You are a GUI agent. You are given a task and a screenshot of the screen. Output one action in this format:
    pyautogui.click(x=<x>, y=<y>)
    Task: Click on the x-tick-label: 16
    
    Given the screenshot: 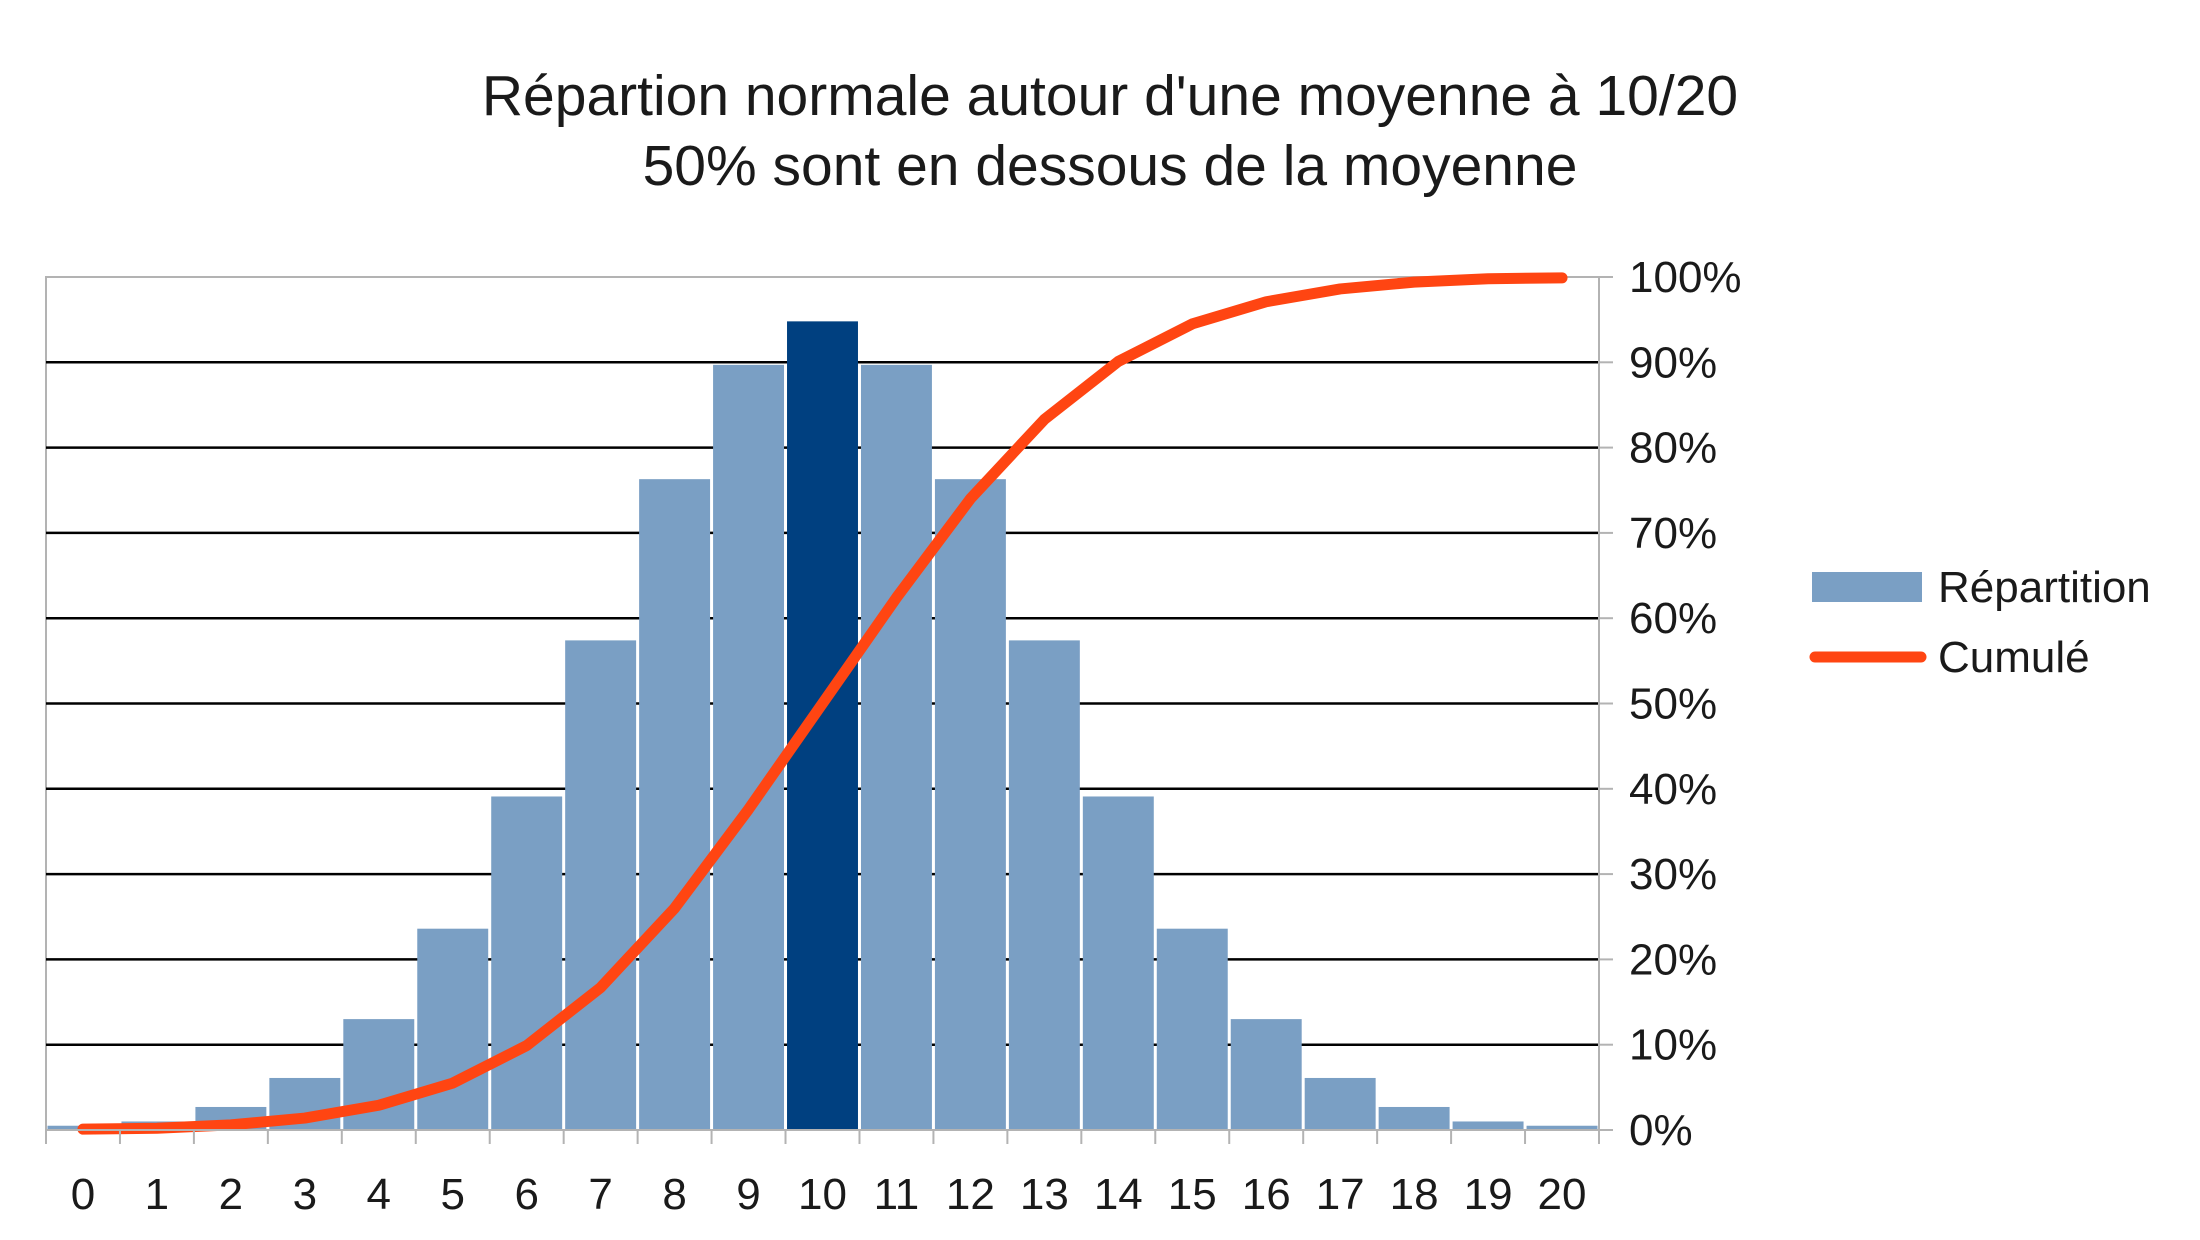 What is the action you would take?
    pyautogui.click(x=1266, y=1194)
    